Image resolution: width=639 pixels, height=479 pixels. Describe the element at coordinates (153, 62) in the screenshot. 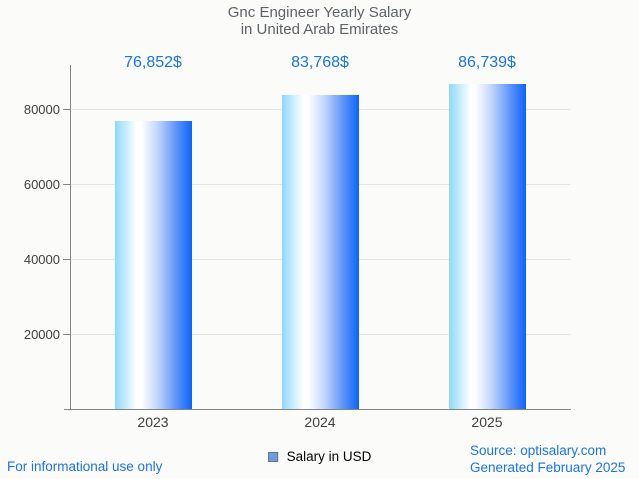

I see `value-label: 76,852$` at that location.